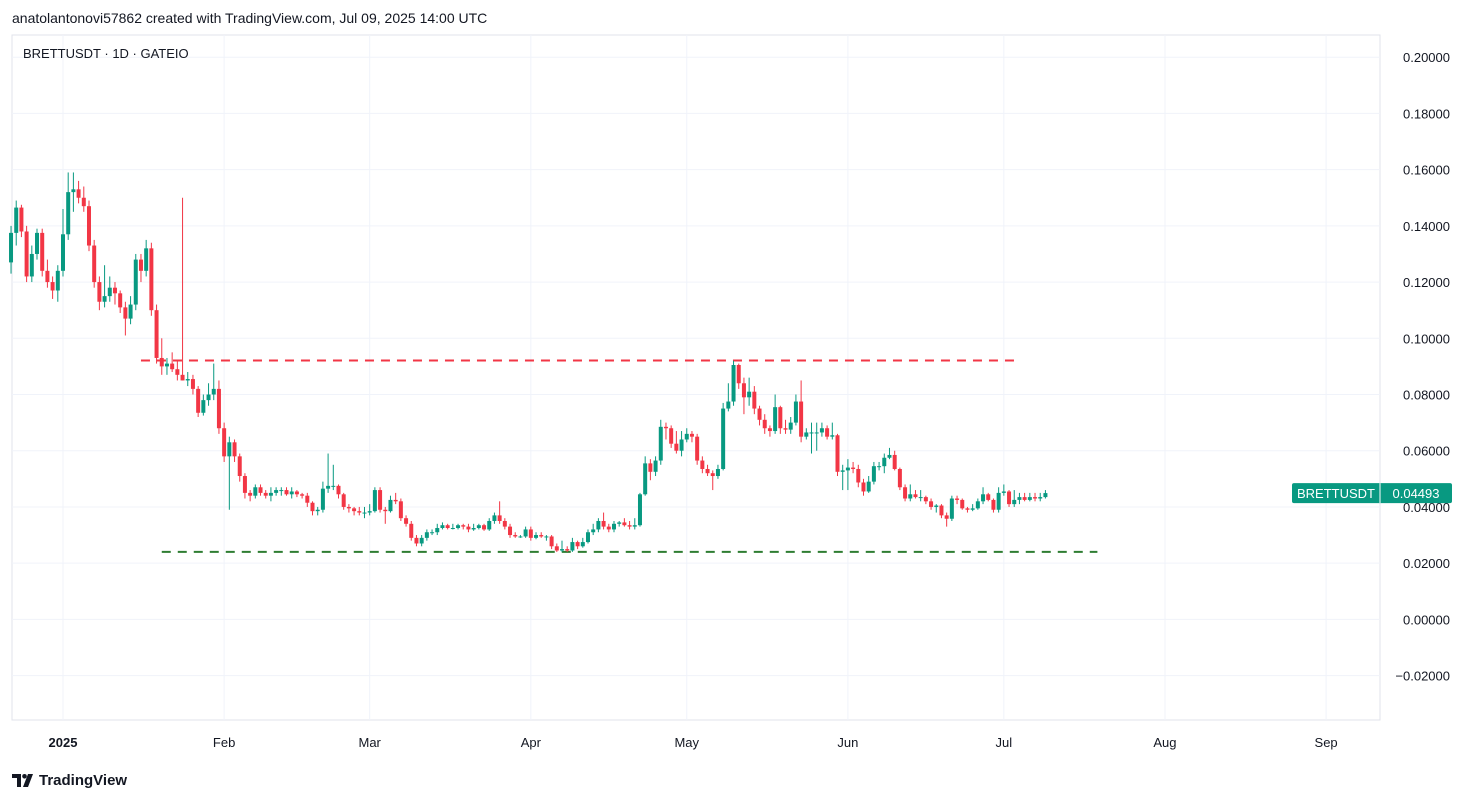 This screenshot has width=1480, height=803. Describe the element at coordinates (69, 780) in the screenshot. I see `tradingview-logo: TradingView` at that location.